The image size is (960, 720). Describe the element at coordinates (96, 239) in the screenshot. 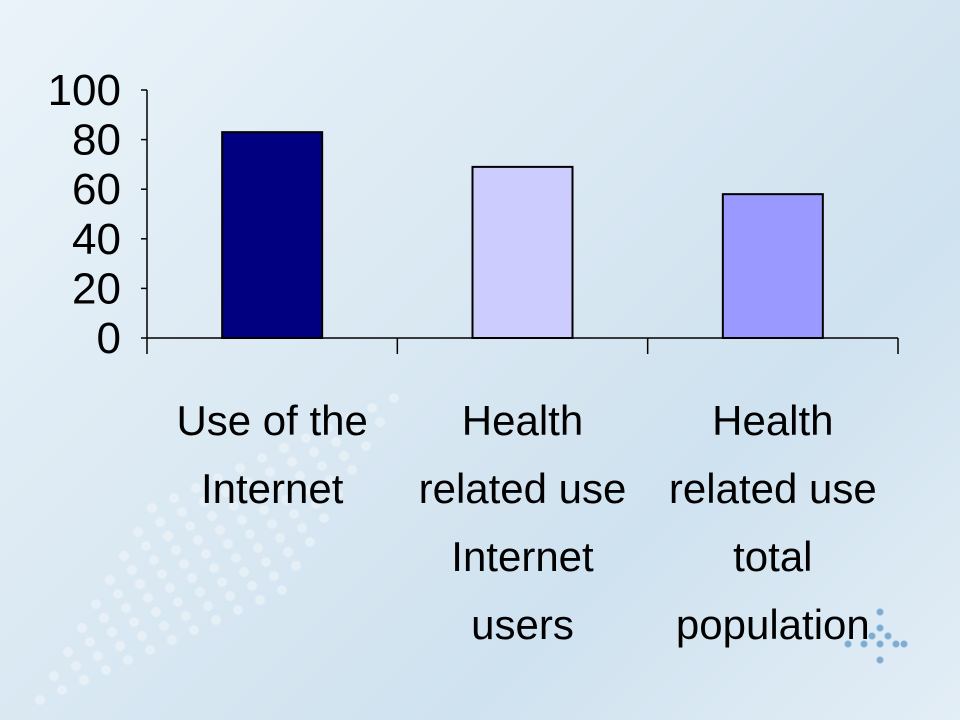

I see `y-tick-label: 40` at that location.